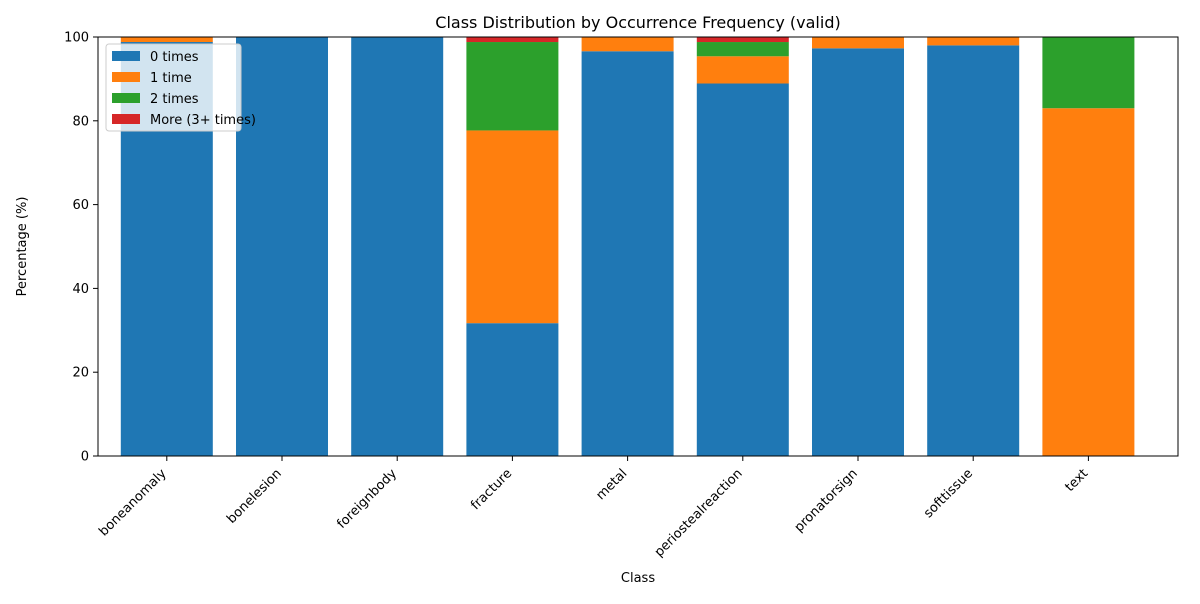  I want to click on y-axis: 0 20 40 60 80 100, so click(81, 248).